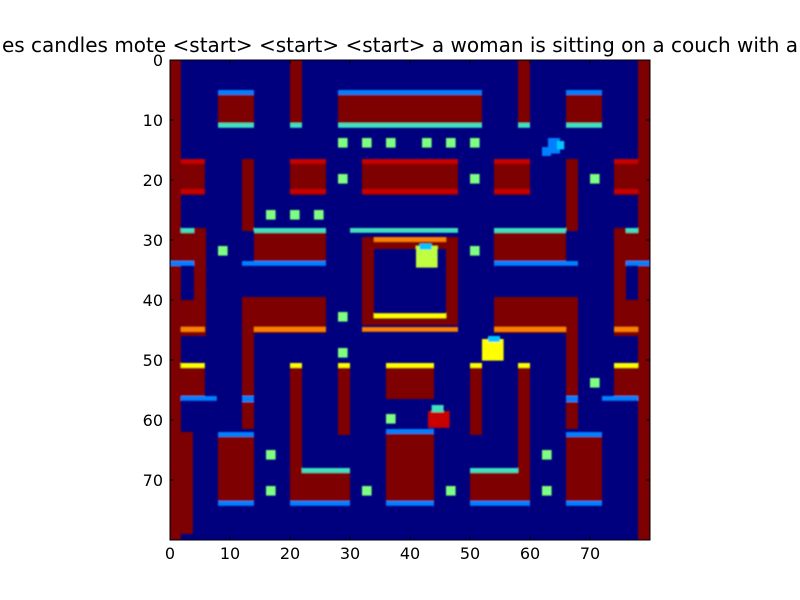 The height and width of the screenshot is (600, 800). What do you see at coordinates (158, 60) in the screenshot?
I see `y-tick-label: 0` at bounding box center [158, 60].